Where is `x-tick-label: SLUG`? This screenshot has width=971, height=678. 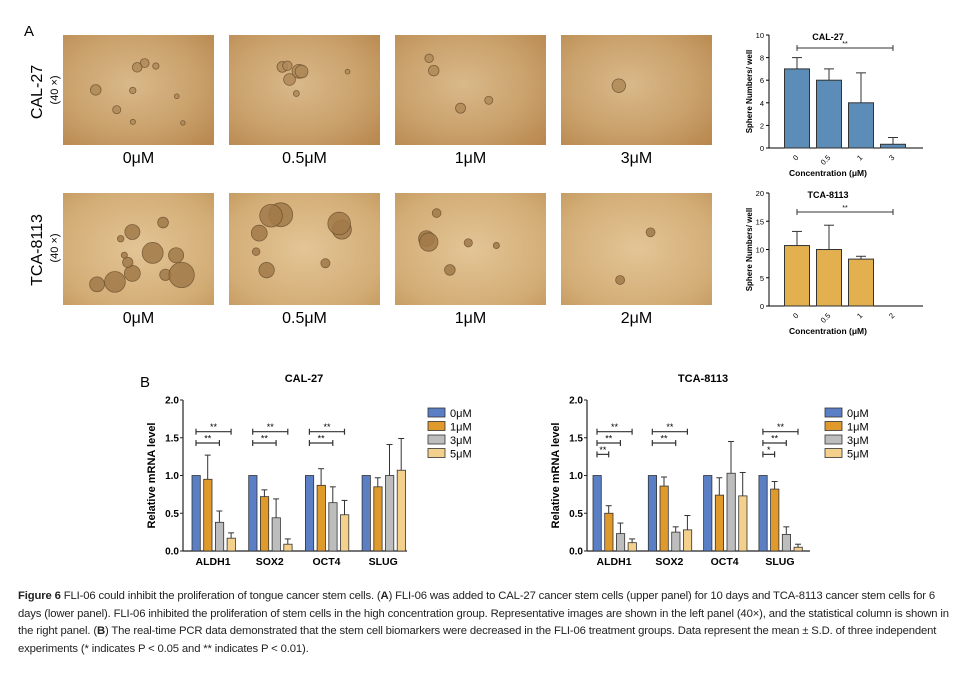 x-tick-label: SLUG is located at coordinates (383, 562).